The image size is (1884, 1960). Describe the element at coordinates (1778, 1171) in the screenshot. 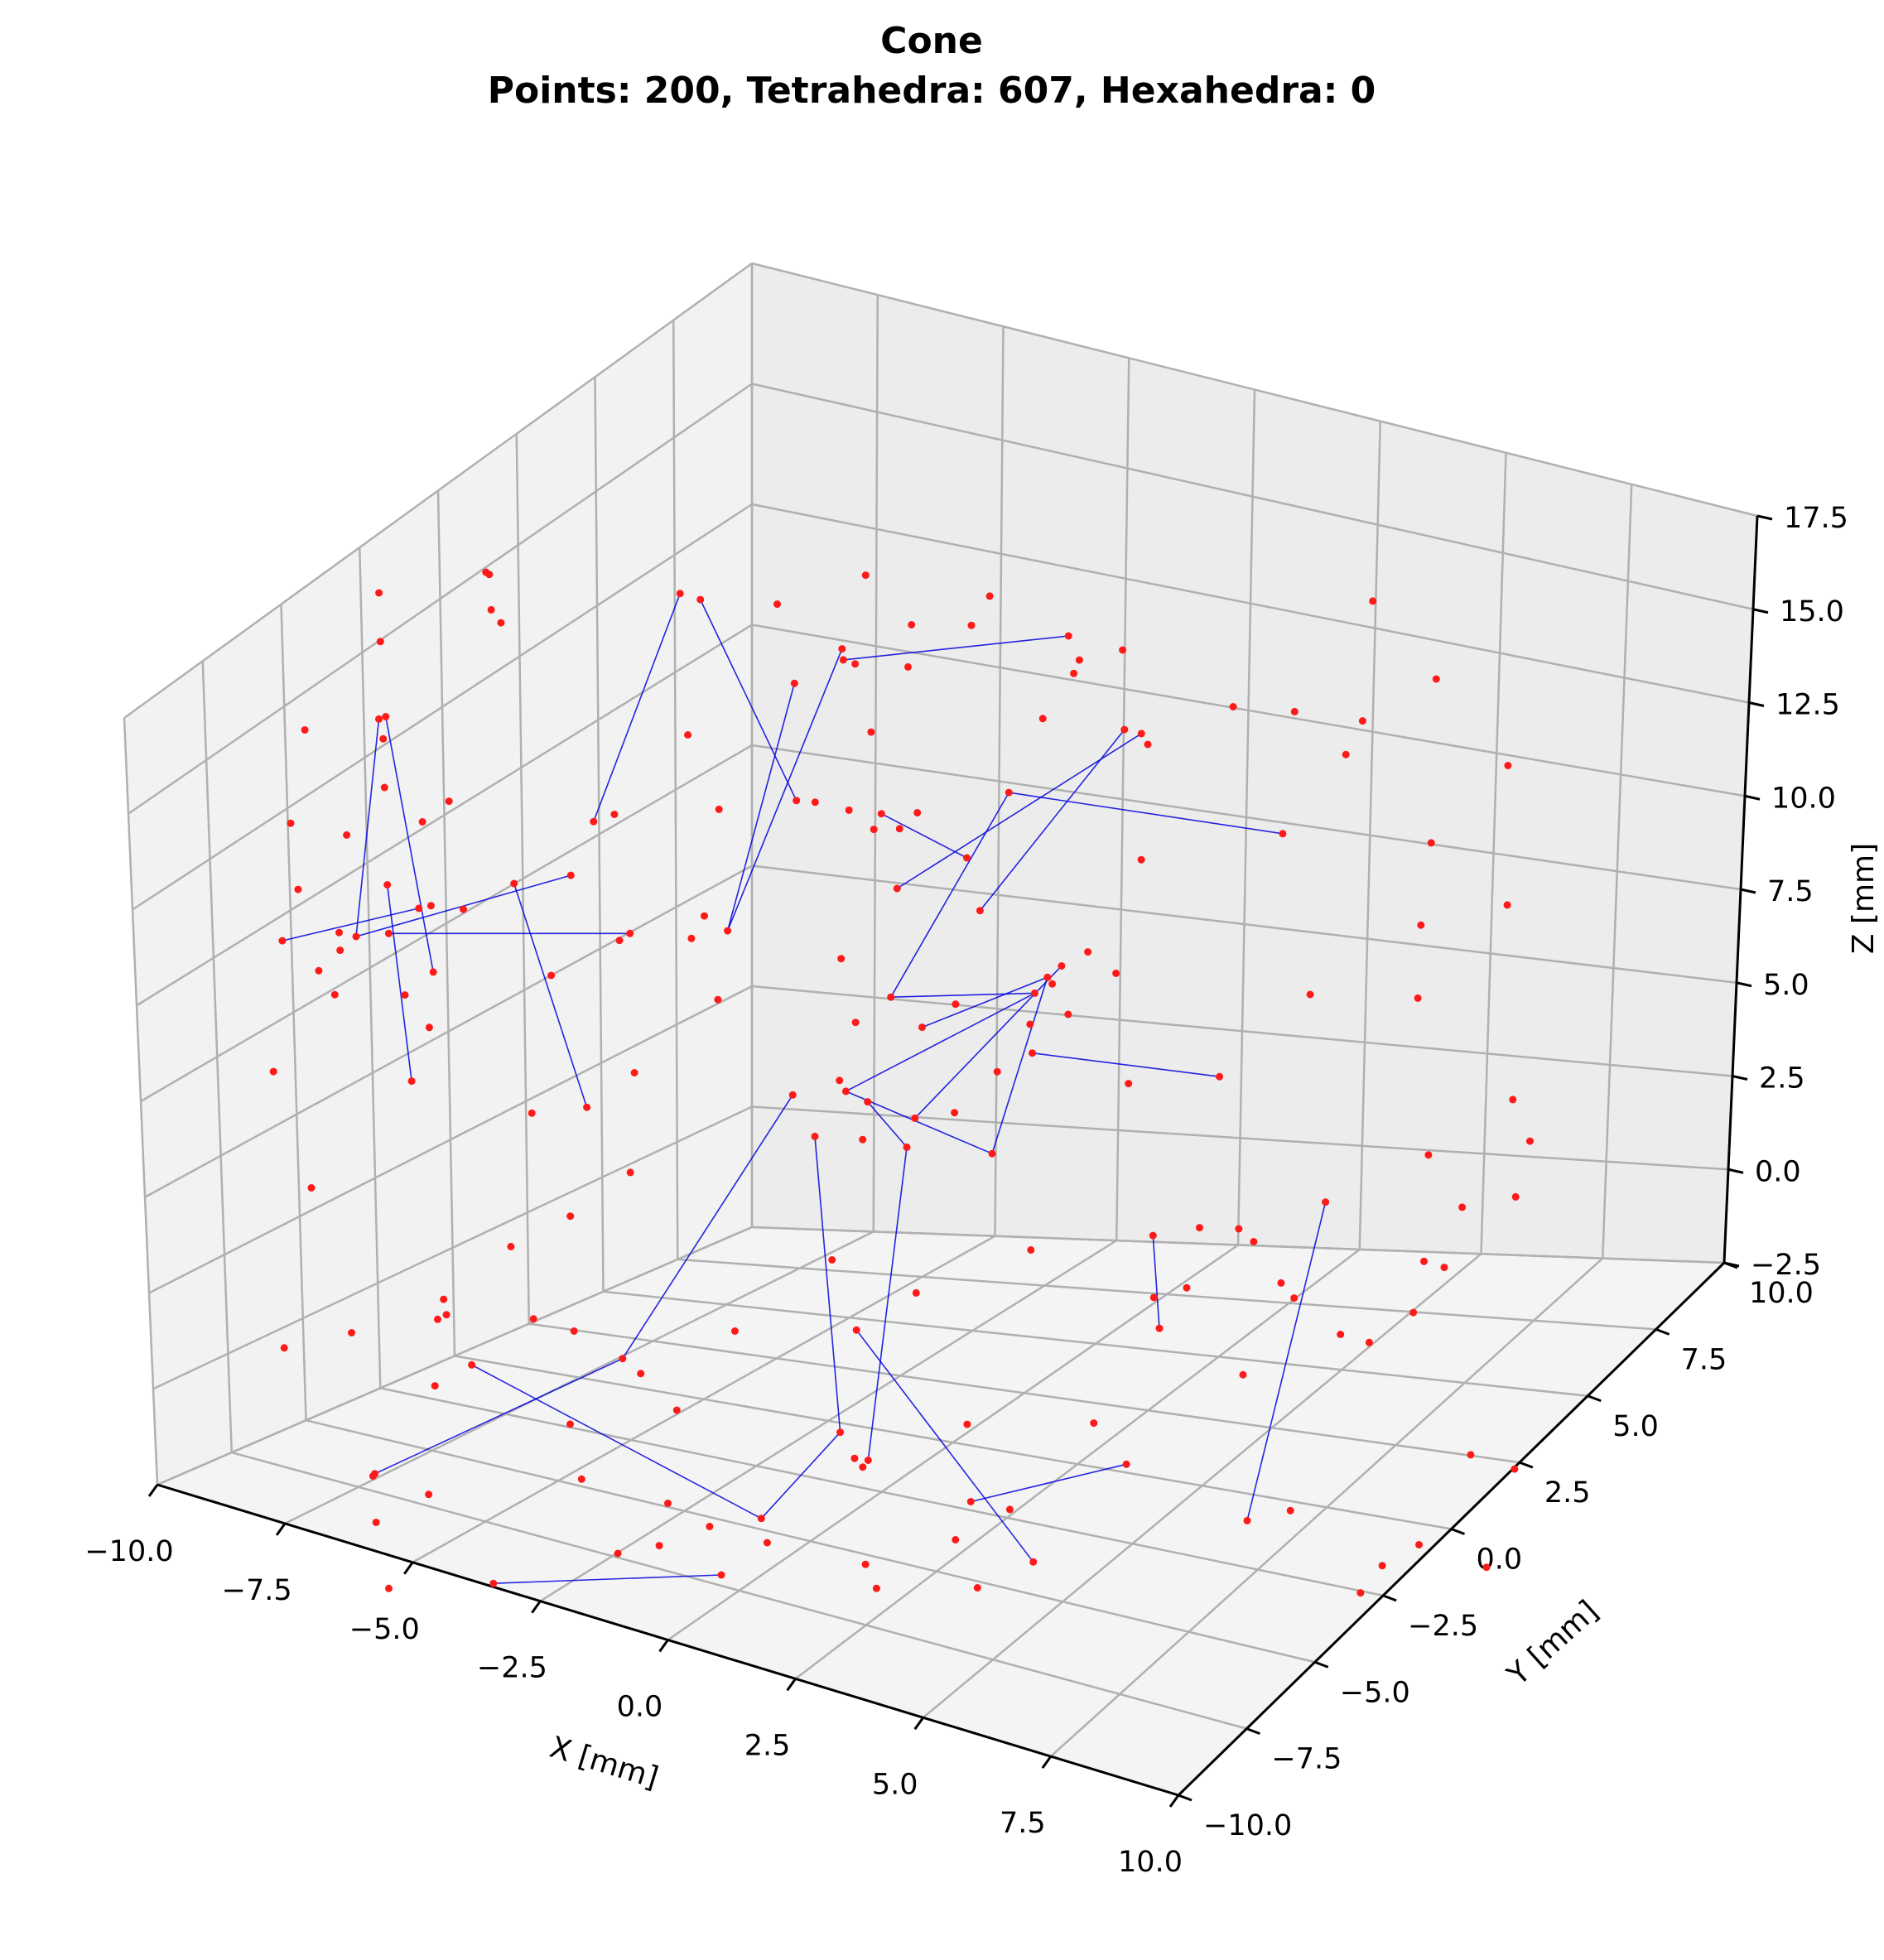

I see `z-tick-label: 0.0` at that location.